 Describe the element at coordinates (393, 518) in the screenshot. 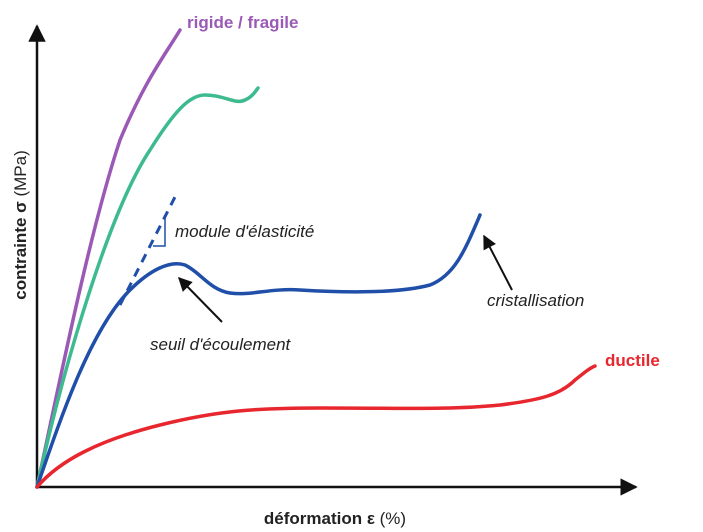

I see `x-unit: (%)` at that location.